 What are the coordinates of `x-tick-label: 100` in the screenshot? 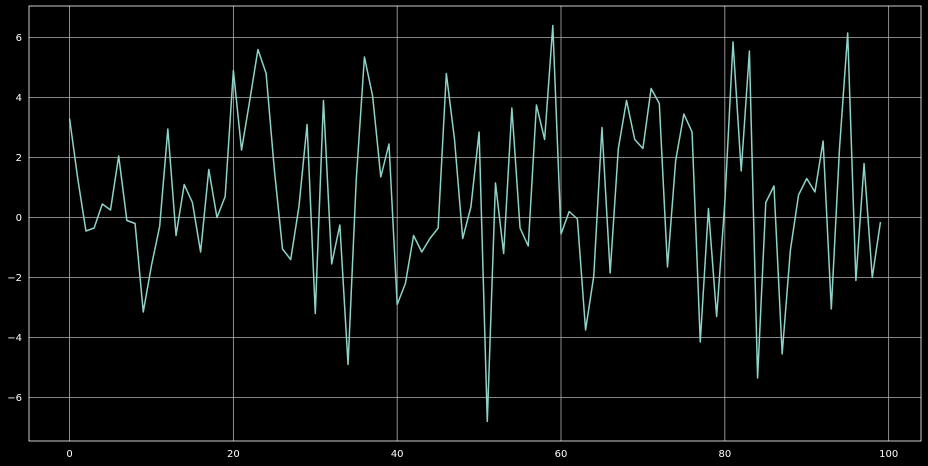 It's located at (888, 454).